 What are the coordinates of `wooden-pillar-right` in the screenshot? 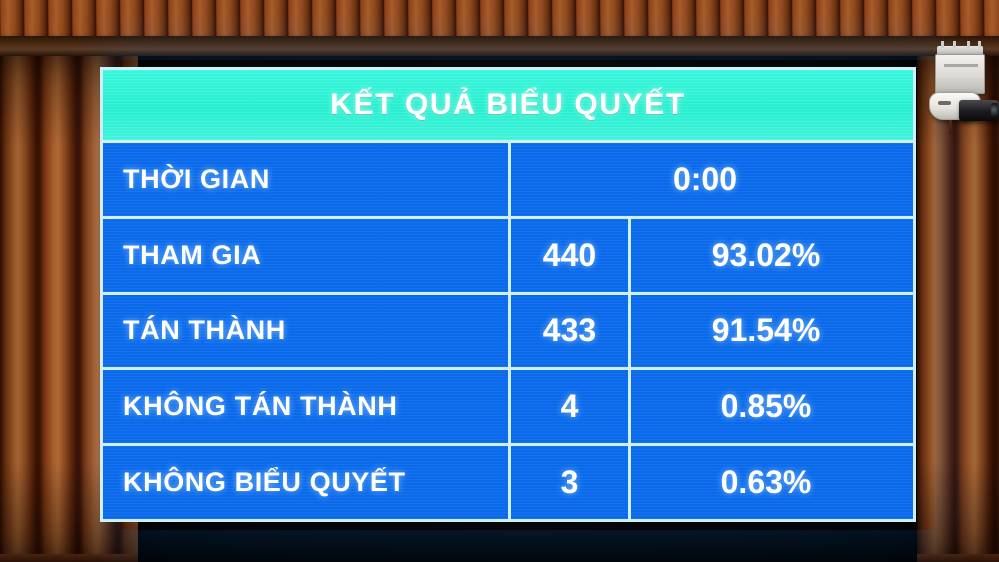 It's located at (958, 309).